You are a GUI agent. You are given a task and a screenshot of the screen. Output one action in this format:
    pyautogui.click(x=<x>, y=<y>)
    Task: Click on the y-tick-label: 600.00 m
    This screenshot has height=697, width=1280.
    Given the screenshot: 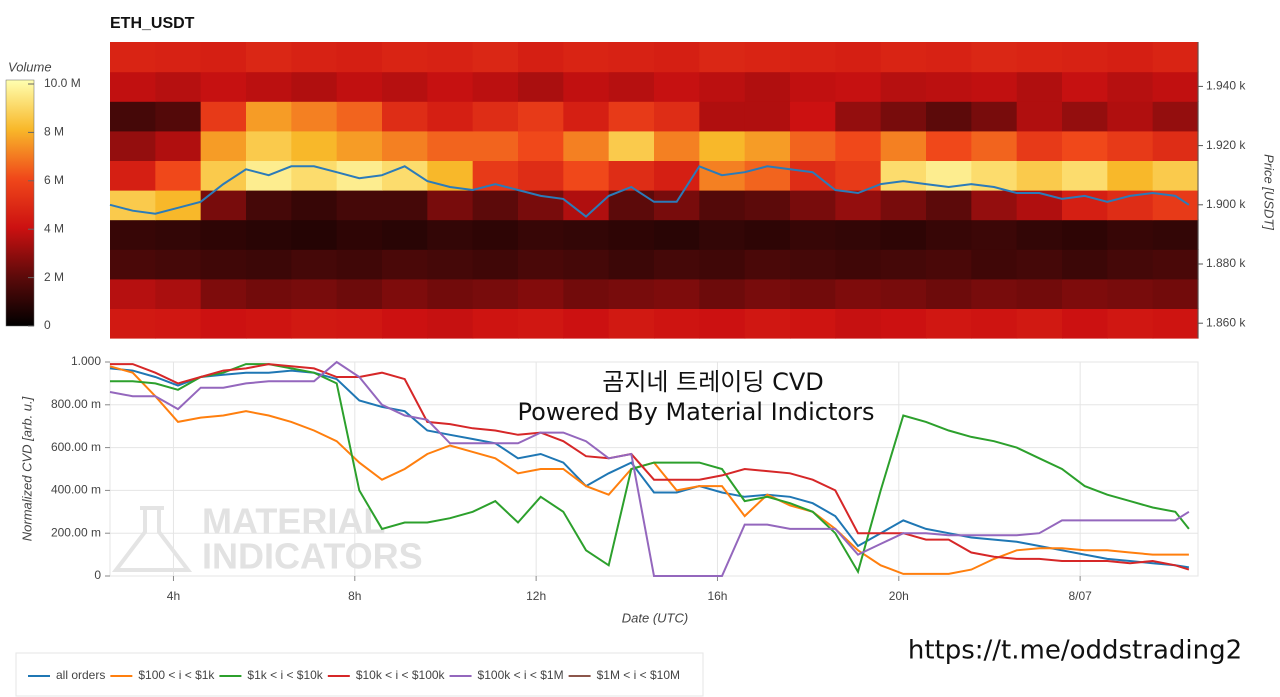 What is the action you would take?
    pyautogui.click(x=76, y=447)
    